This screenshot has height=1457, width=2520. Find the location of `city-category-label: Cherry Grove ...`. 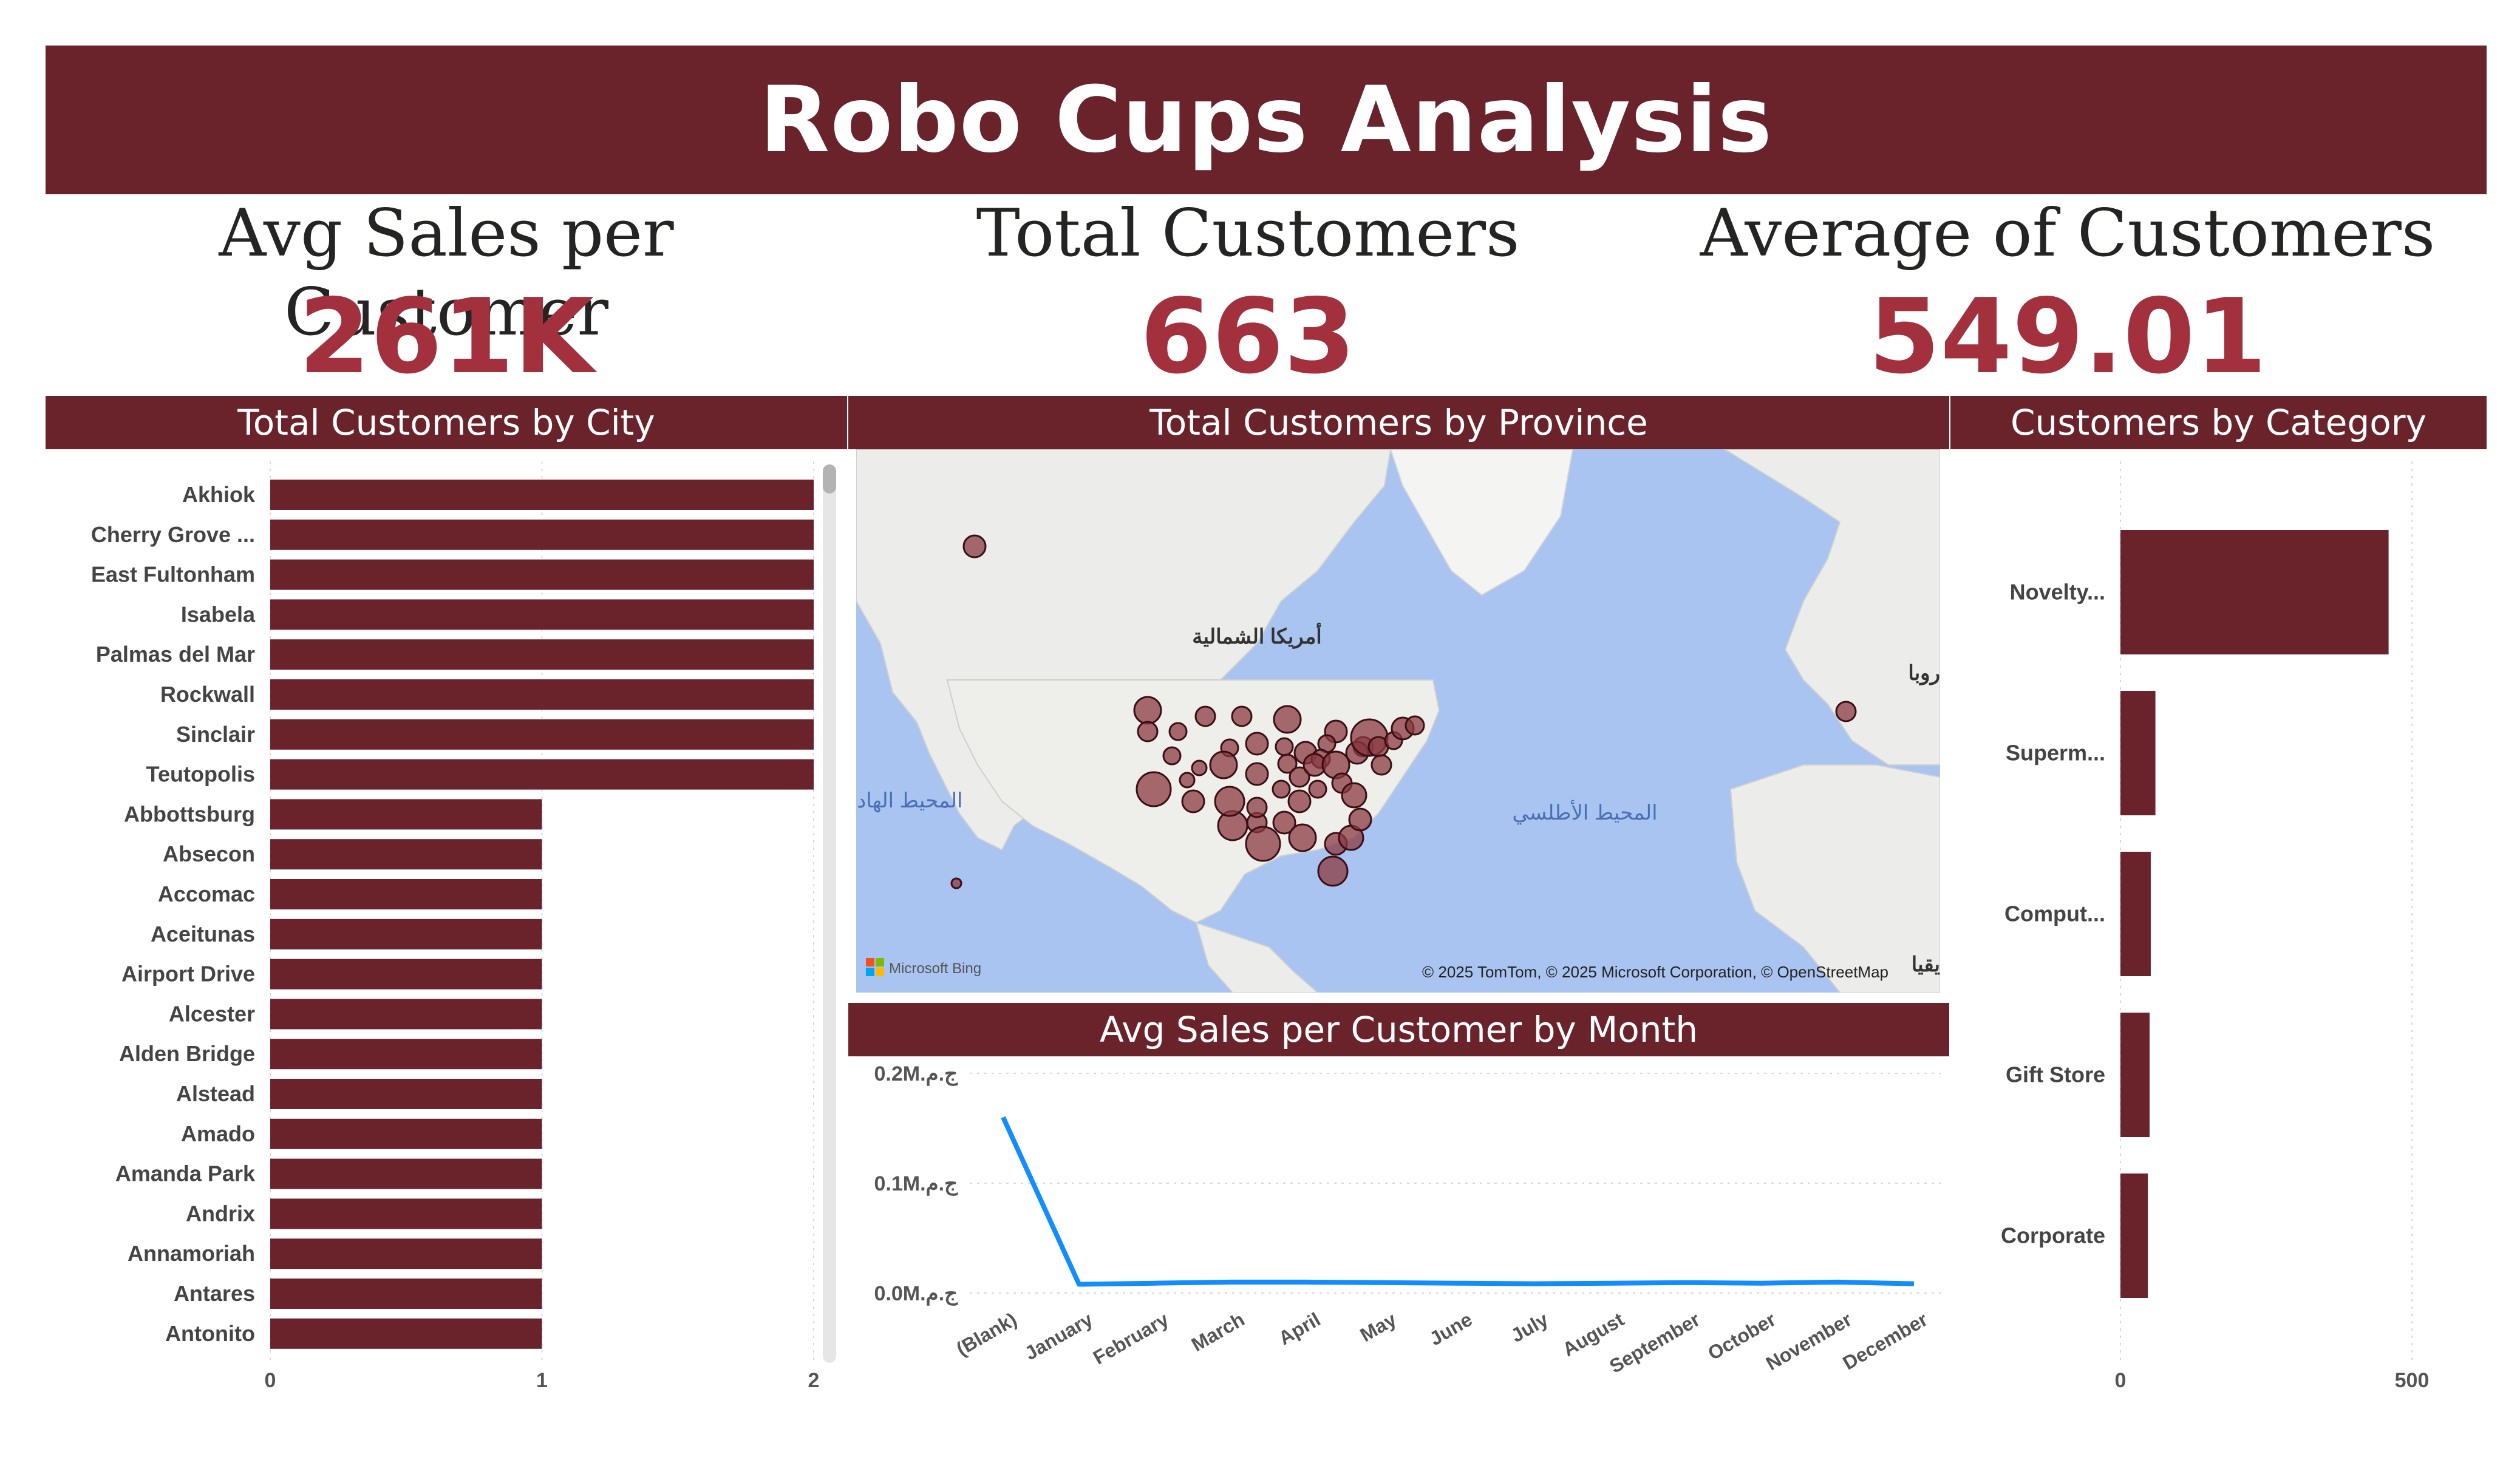

city-category-label: Cherry Grove ... is located at coordinates (173, 534).